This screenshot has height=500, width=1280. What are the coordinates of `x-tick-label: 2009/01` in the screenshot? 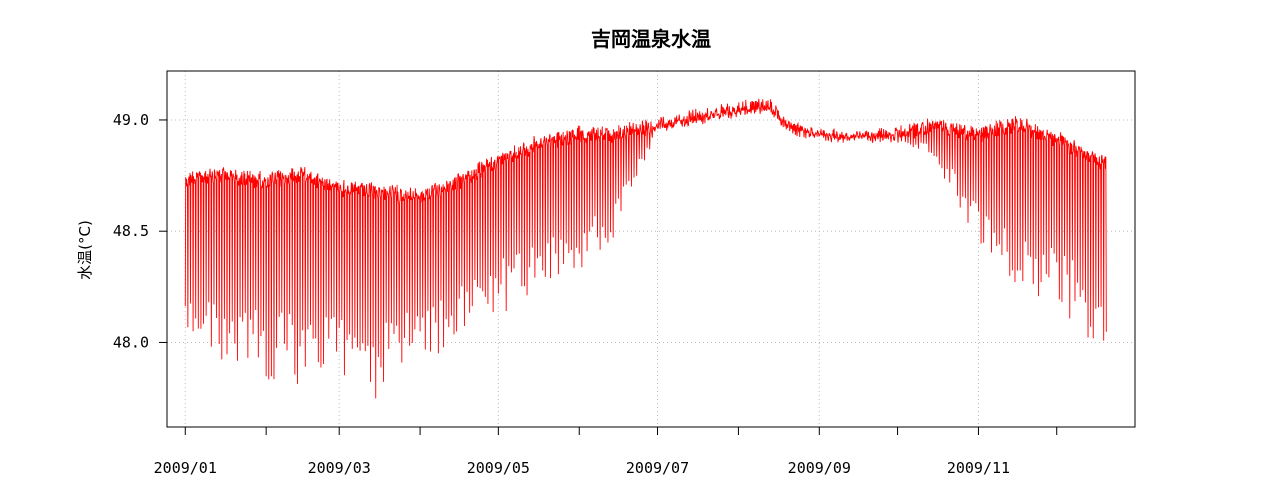 It's located at (185, 468).